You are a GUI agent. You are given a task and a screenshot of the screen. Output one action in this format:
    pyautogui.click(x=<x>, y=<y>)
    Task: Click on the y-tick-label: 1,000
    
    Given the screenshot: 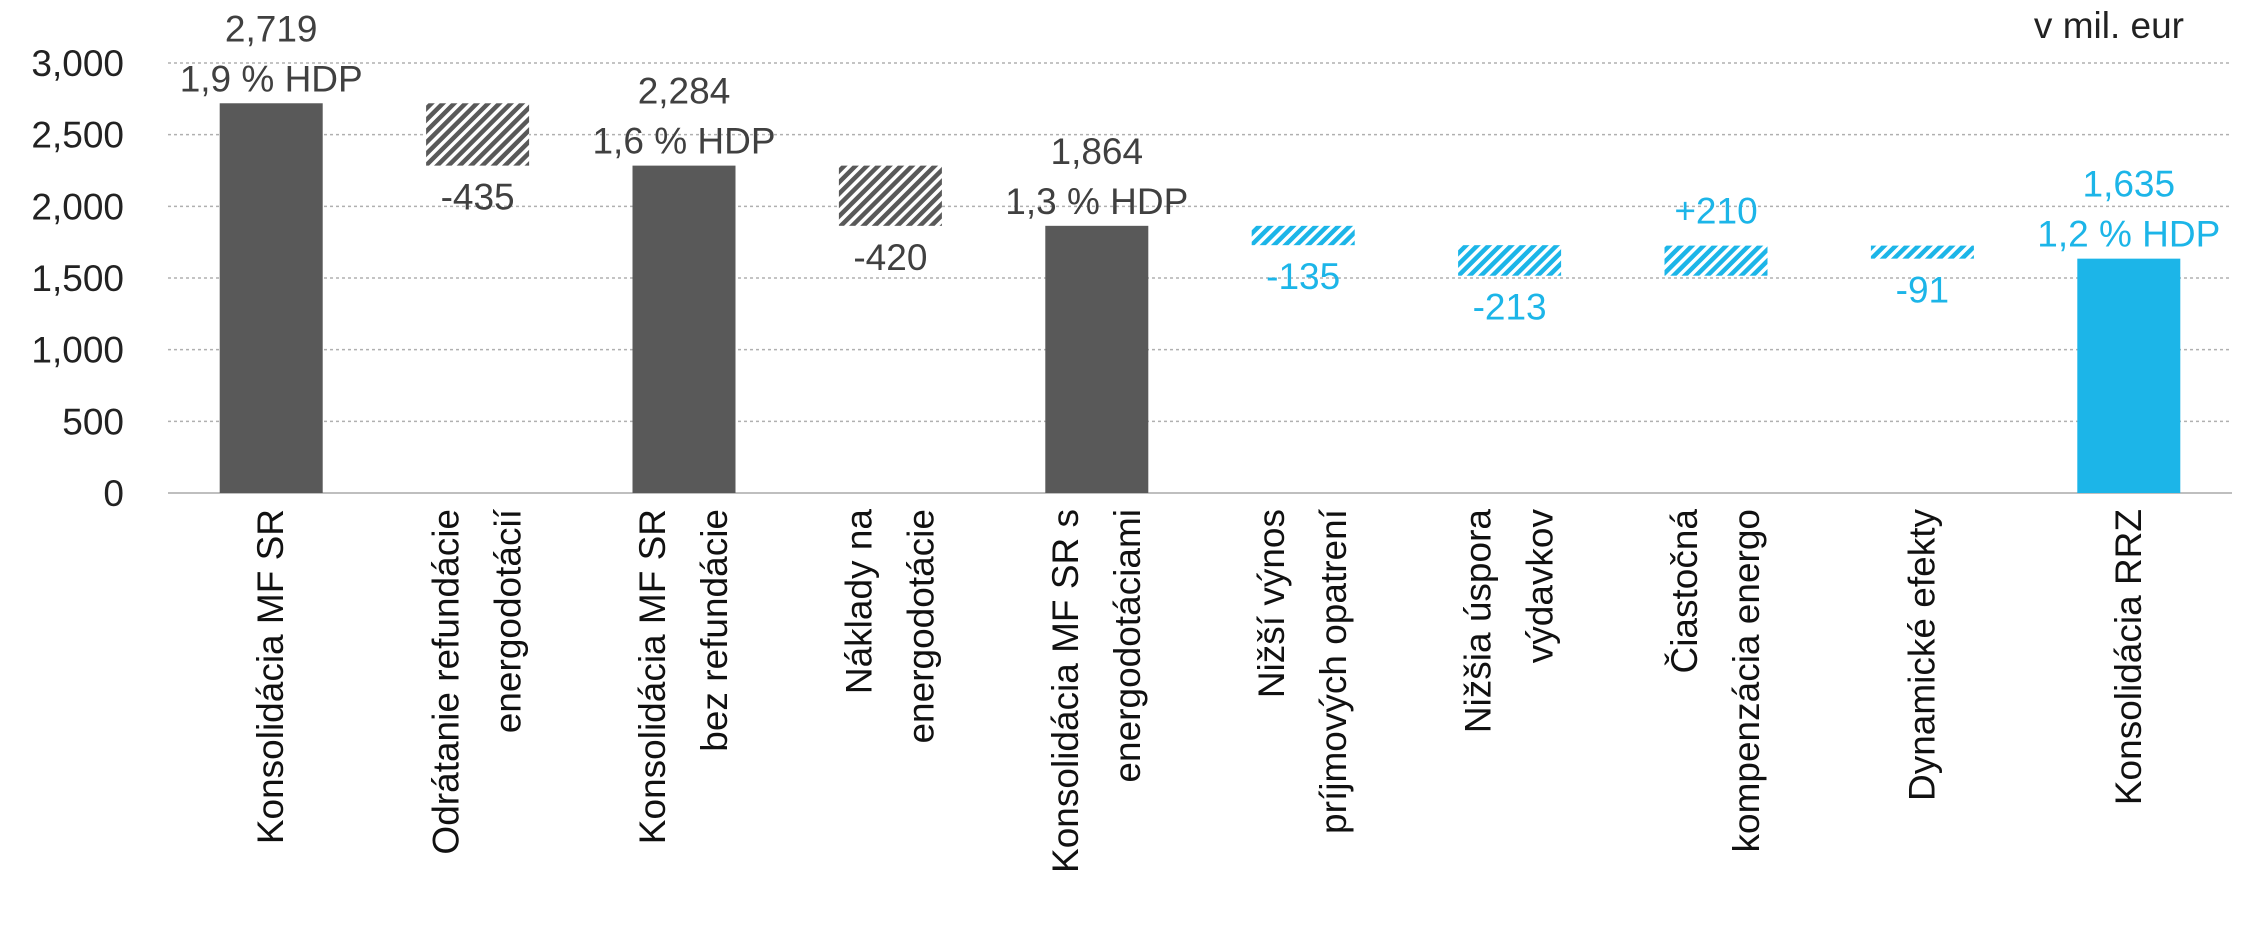 What is the action you would take?
    pyautogui.click(x=77, y=350)
    